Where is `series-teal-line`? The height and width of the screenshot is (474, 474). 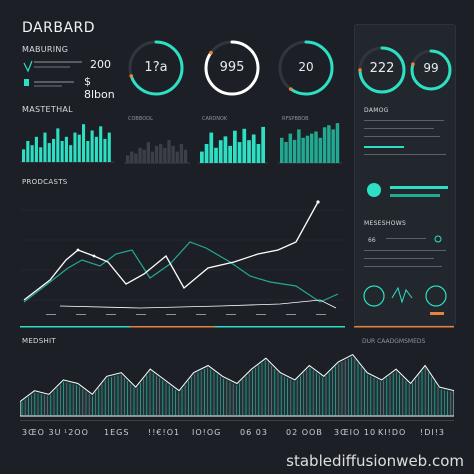
series-teal-line is located at coordinates (181, 272).